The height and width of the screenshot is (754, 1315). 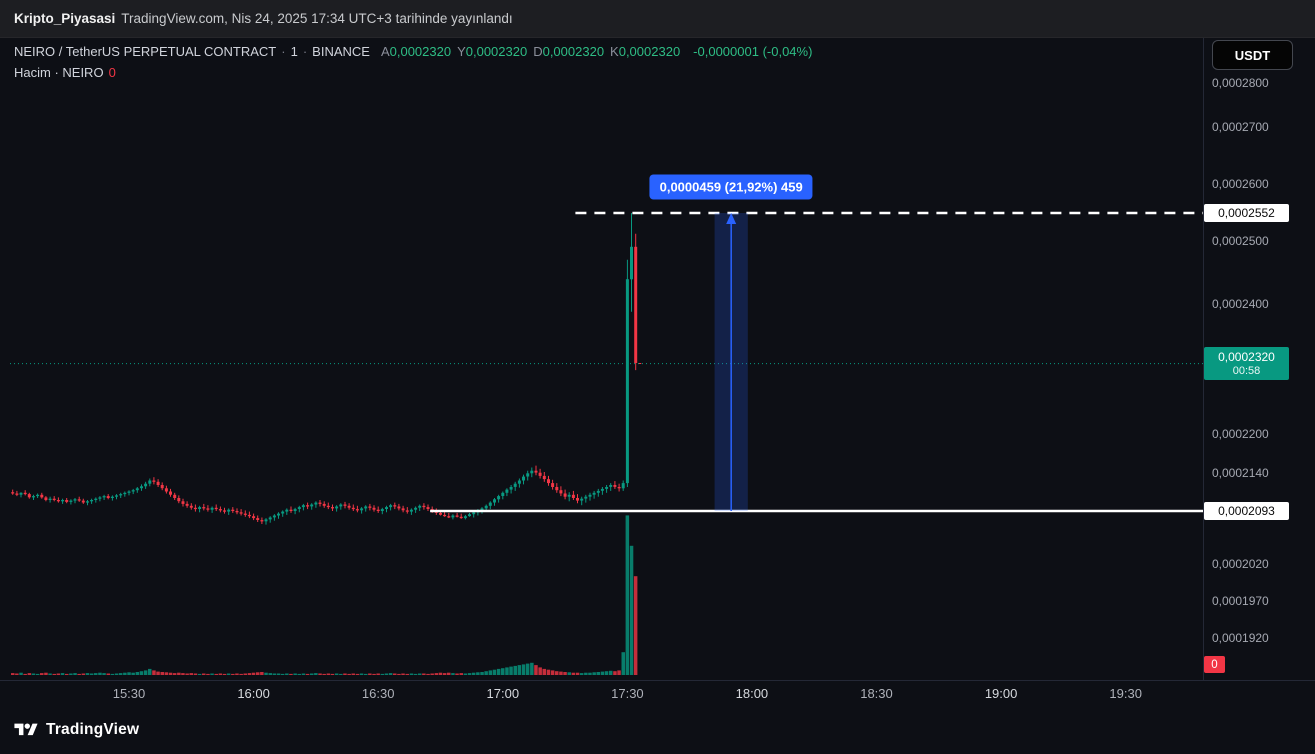 I want to click on ohlc-pair: Y0,0002320, so click(x=492, y=51).